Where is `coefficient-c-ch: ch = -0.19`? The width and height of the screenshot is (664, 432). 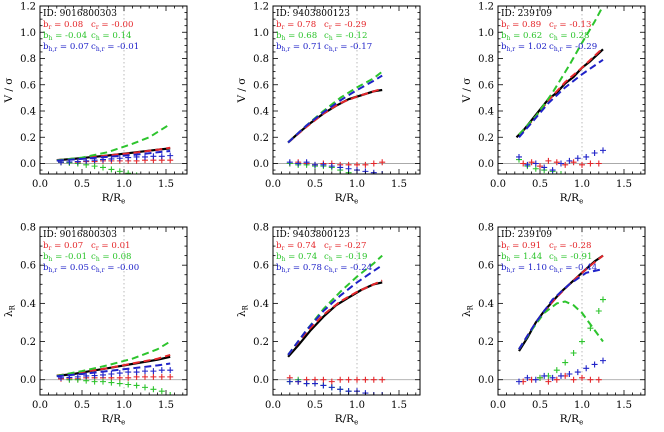 coefficient-c-ch: ch = -0.19 is located at coordinates (345, 257).